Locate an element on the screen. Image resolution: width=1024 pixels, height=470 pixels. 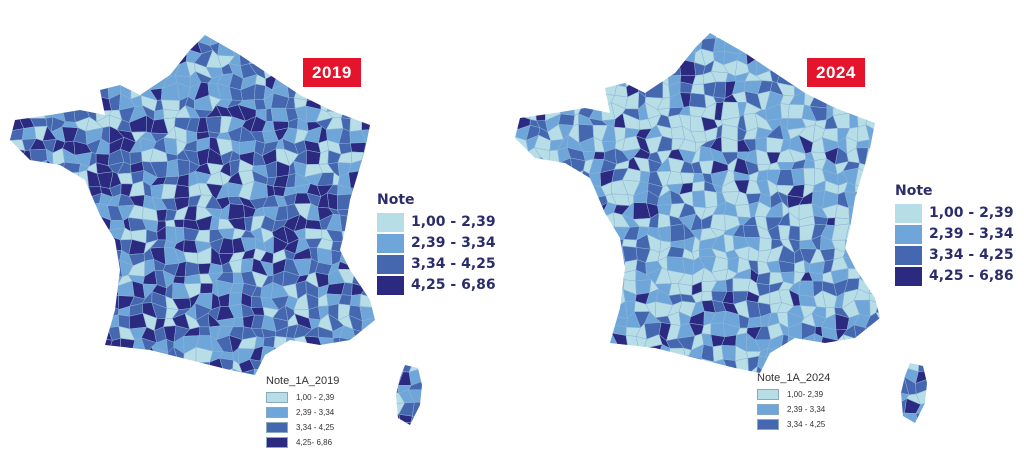
legend-item: 1,00 - 2,39 is located at coordinates (954, 213).